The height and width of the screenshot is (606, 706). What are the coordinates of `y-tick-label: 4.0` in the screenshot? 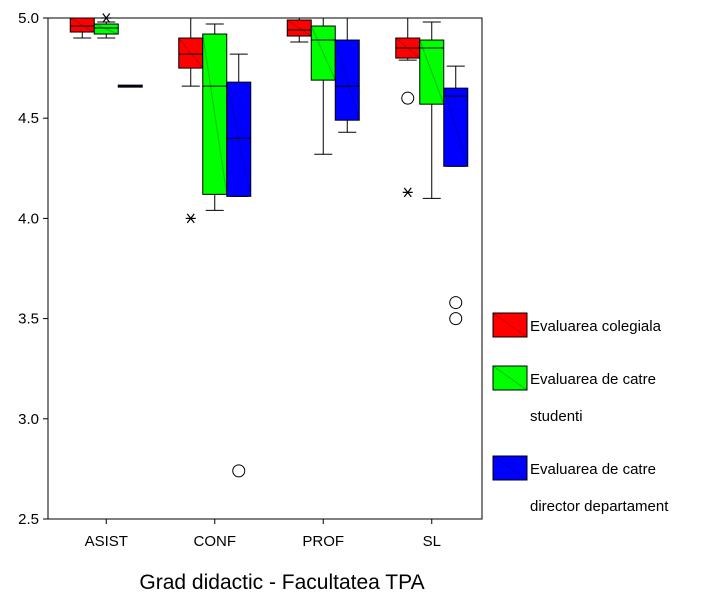 It's located at (28, 218).